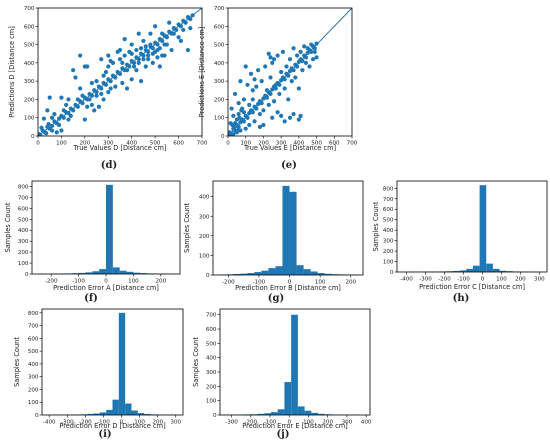  I want to click on x-tick-label: -400, so click(406, 280).